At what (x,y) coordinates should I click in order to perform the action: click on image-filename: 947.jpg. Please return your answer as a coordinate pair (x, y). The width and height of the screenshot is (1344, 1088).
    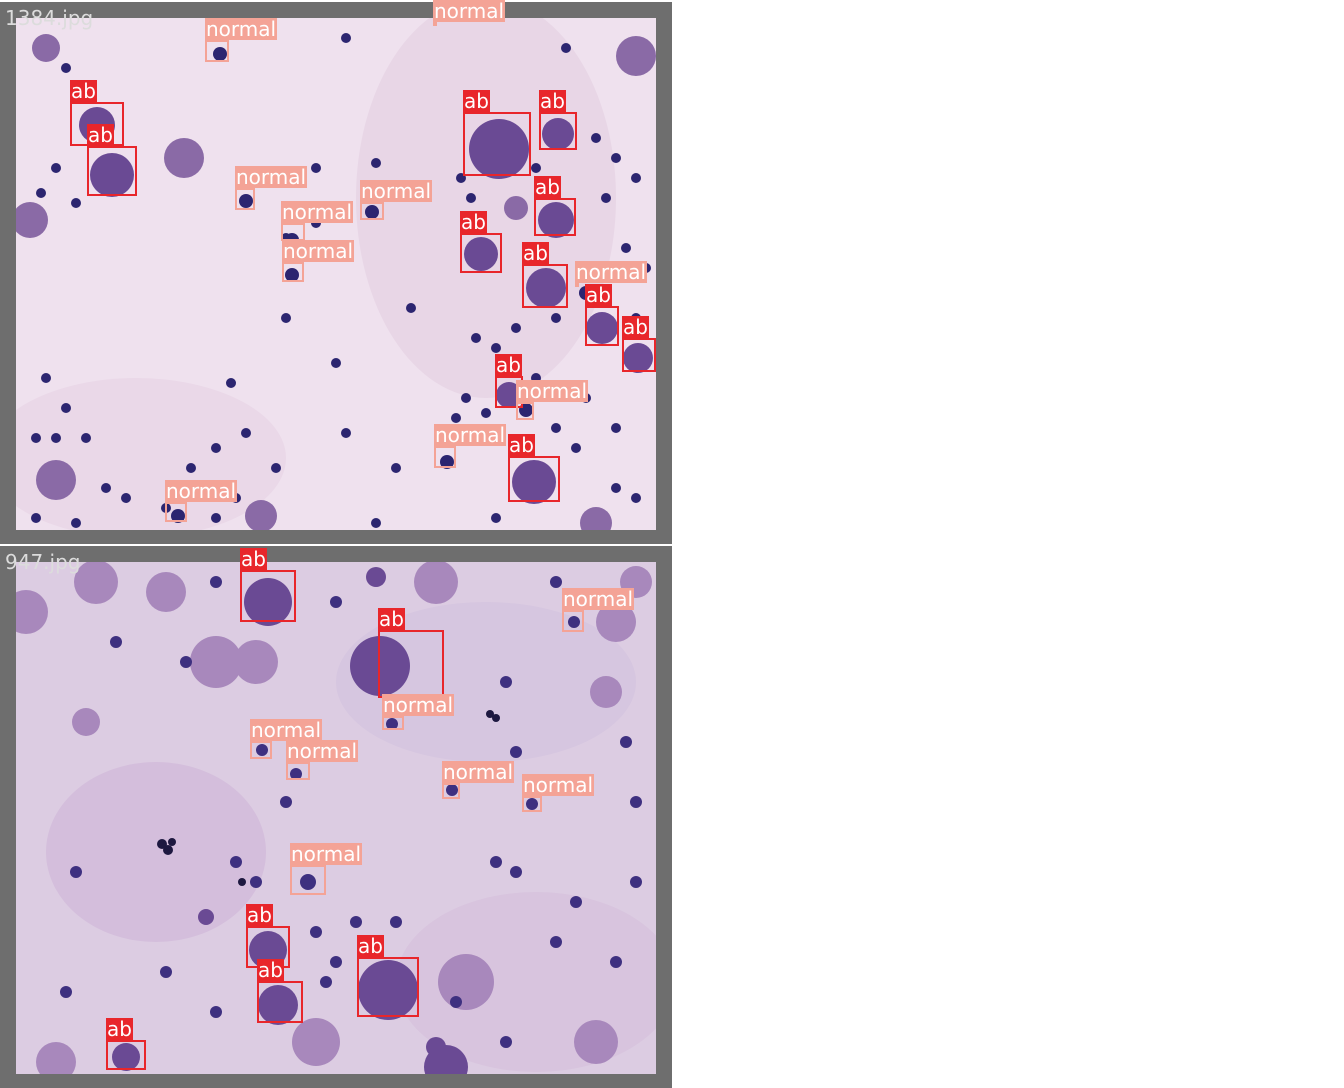
    Looking at the image, I should click on (43, 562).